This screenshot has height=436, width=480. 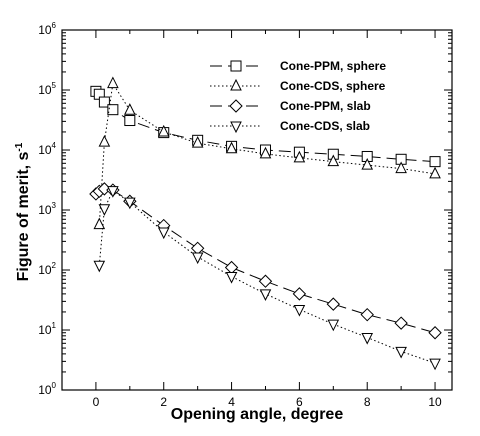 I want to click on y-tick-label: 10², so click(x=47, y=269).